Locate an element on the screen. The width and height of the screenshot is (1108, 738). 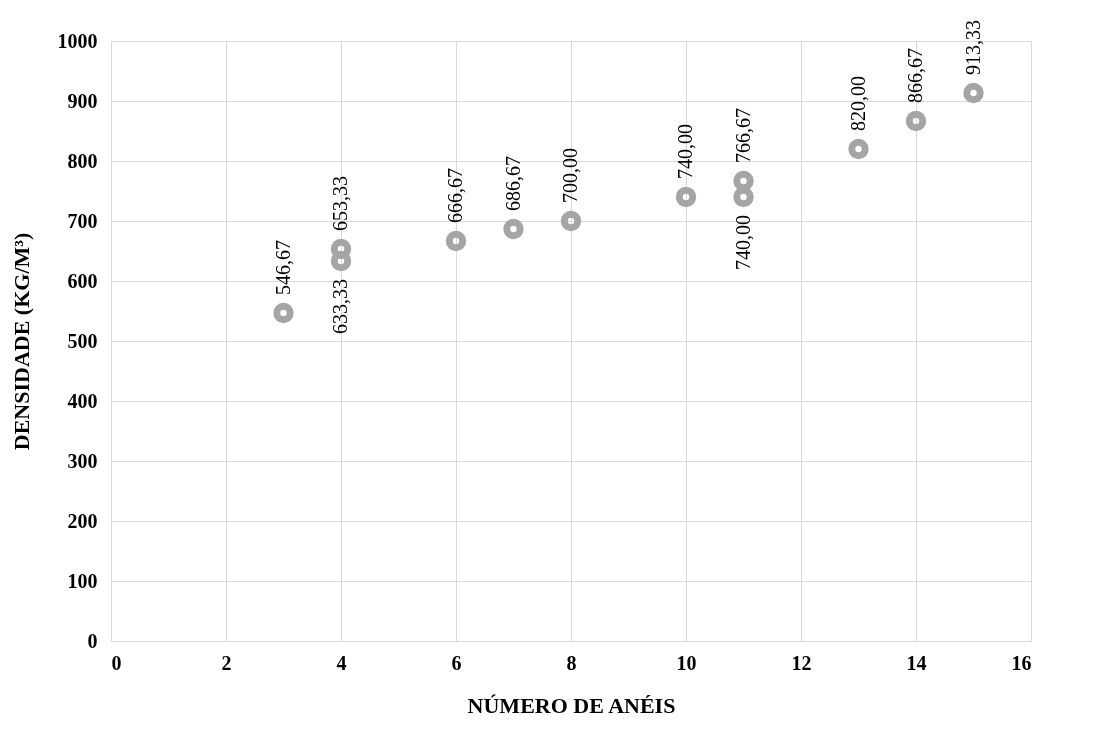
y-tick-label: 500 is located at coordinates (82, 340).